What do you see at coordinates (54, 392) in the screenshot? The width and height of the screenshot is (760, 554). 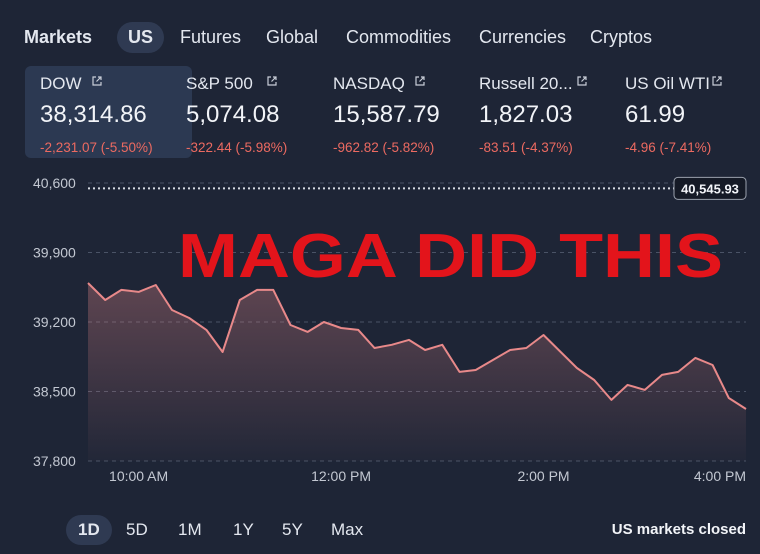 I see `y-tick-label: 38,500` at bounding box center [54, 392].